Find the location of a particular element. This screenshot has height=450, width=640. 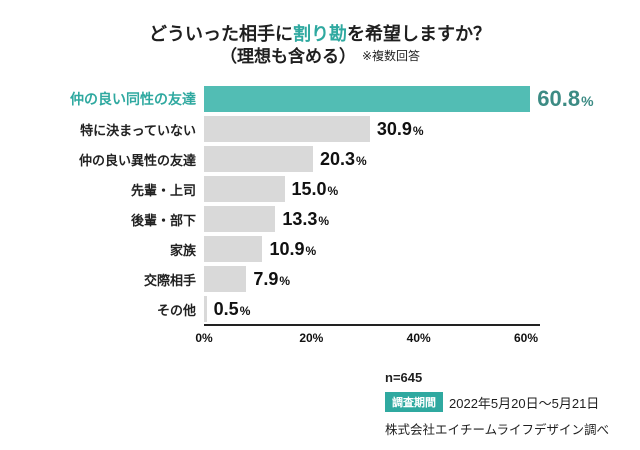

chart-subtitle: （理想も含める） ※複数回答 is located at coordinates (320, 57).